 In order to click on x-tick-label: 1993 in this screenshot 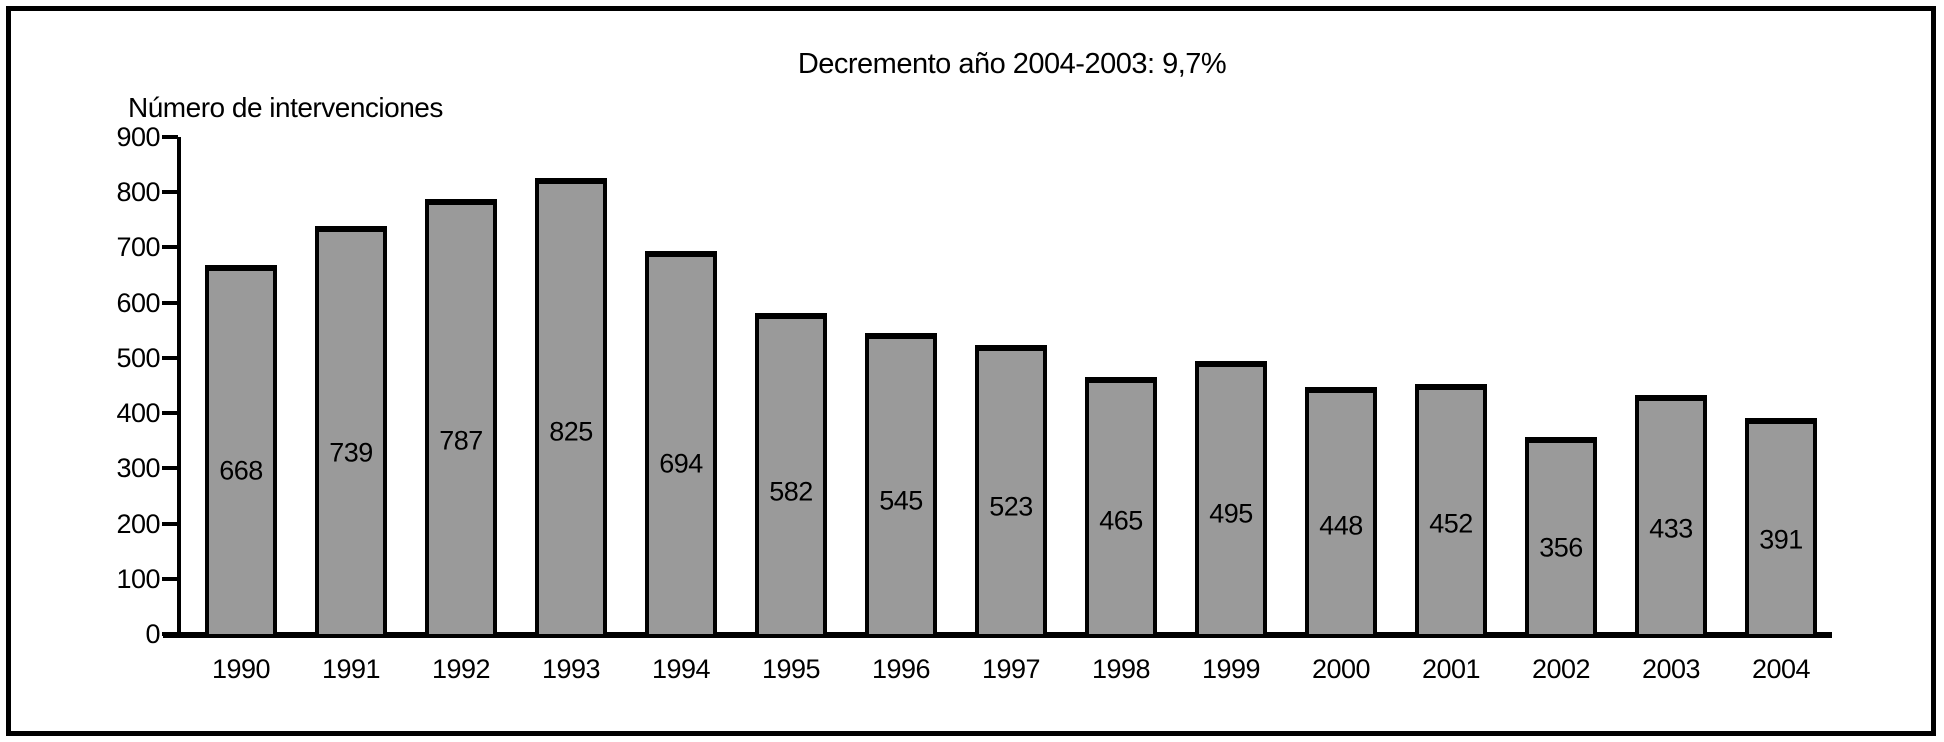, I will do `click(571, 669)`.